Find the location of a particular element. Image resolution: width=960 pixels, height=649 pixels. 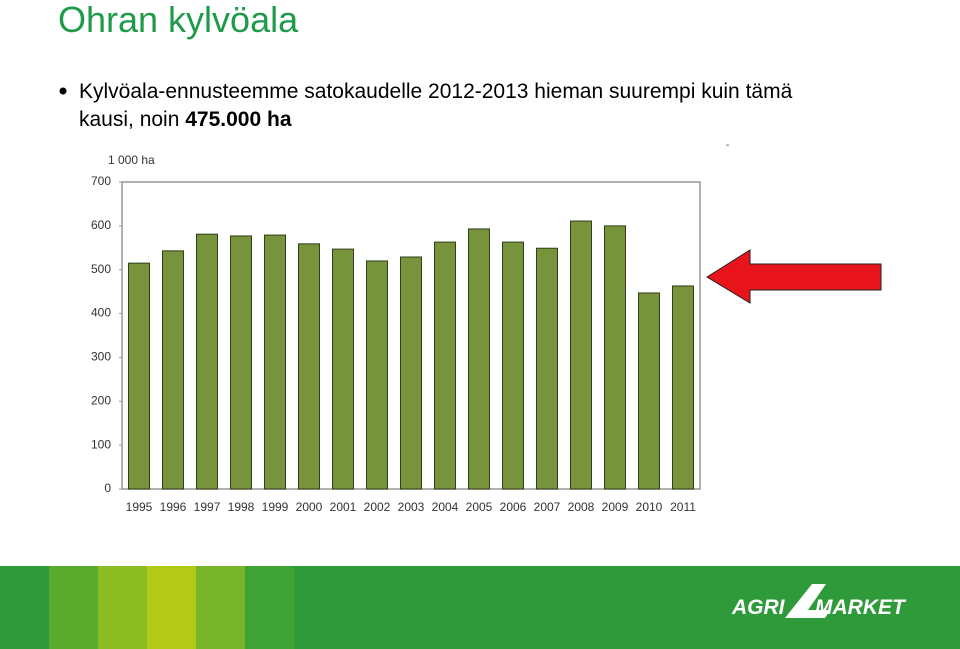

x-tick-label: 2002 is located at coordinates (377, 507).